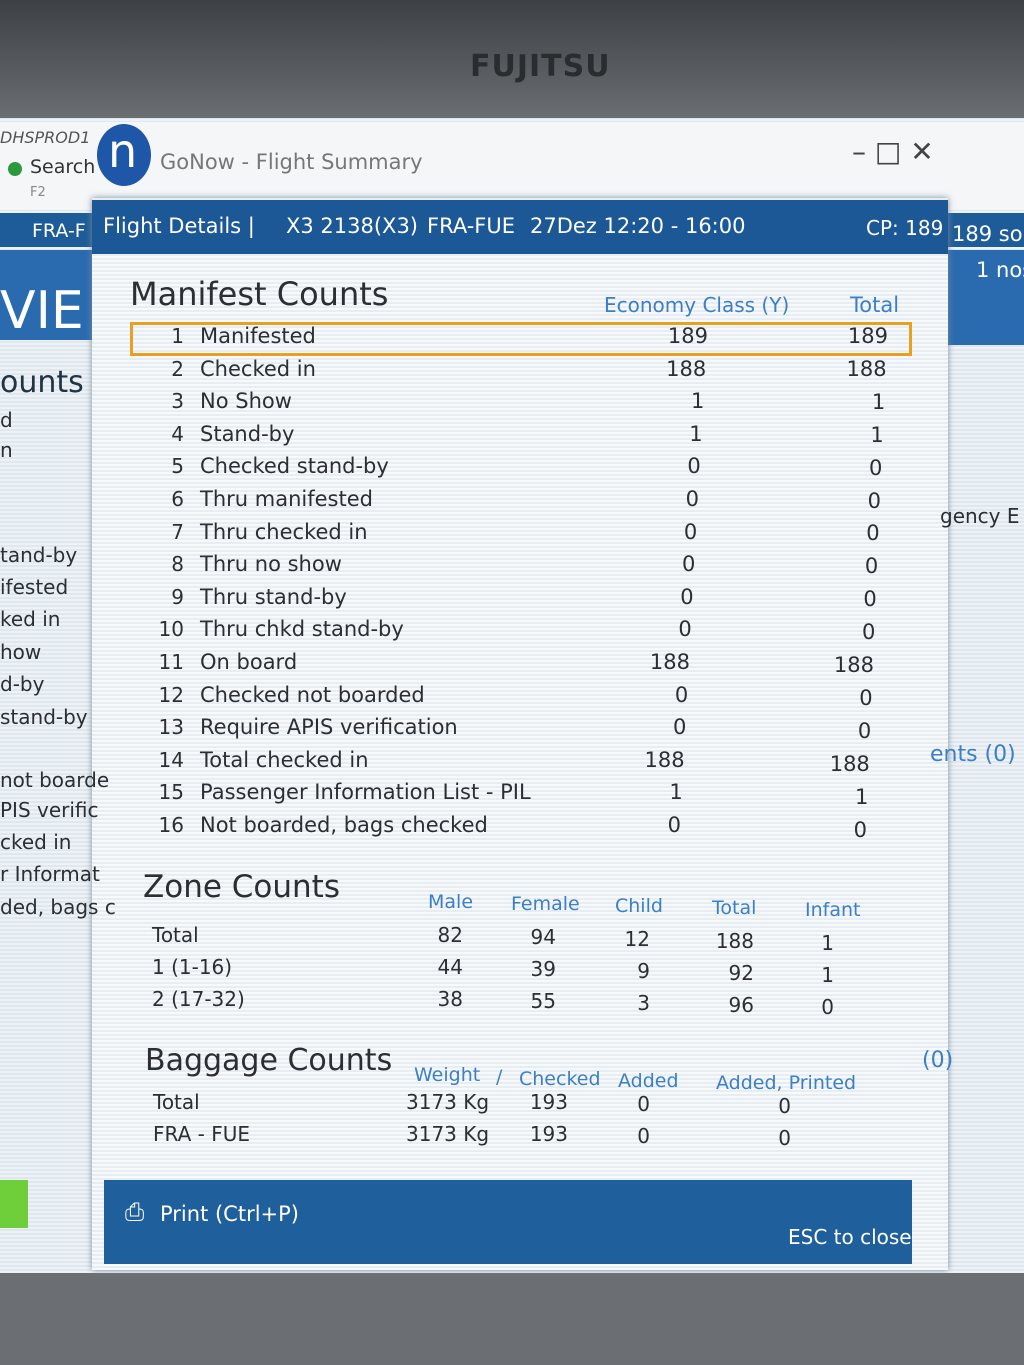 The height and width of the screenshot is (1365, 1024). What do you see at coordinates (171, 662) in the screenshot?
I see `row-number: 11` at bounding box center [171, 662].